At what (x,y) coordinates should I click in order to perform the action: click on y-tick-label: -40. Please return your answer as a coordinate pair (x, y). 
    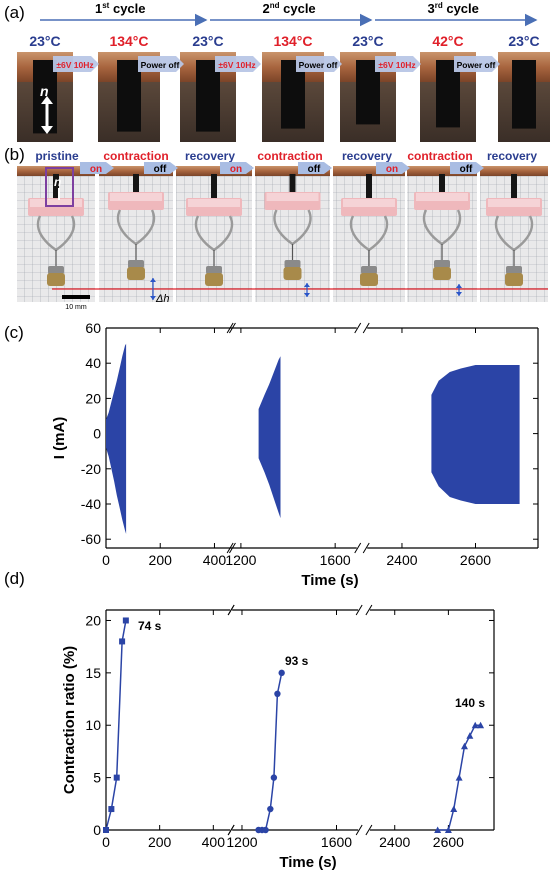
    Looking at the image, I should click on (91, 504).